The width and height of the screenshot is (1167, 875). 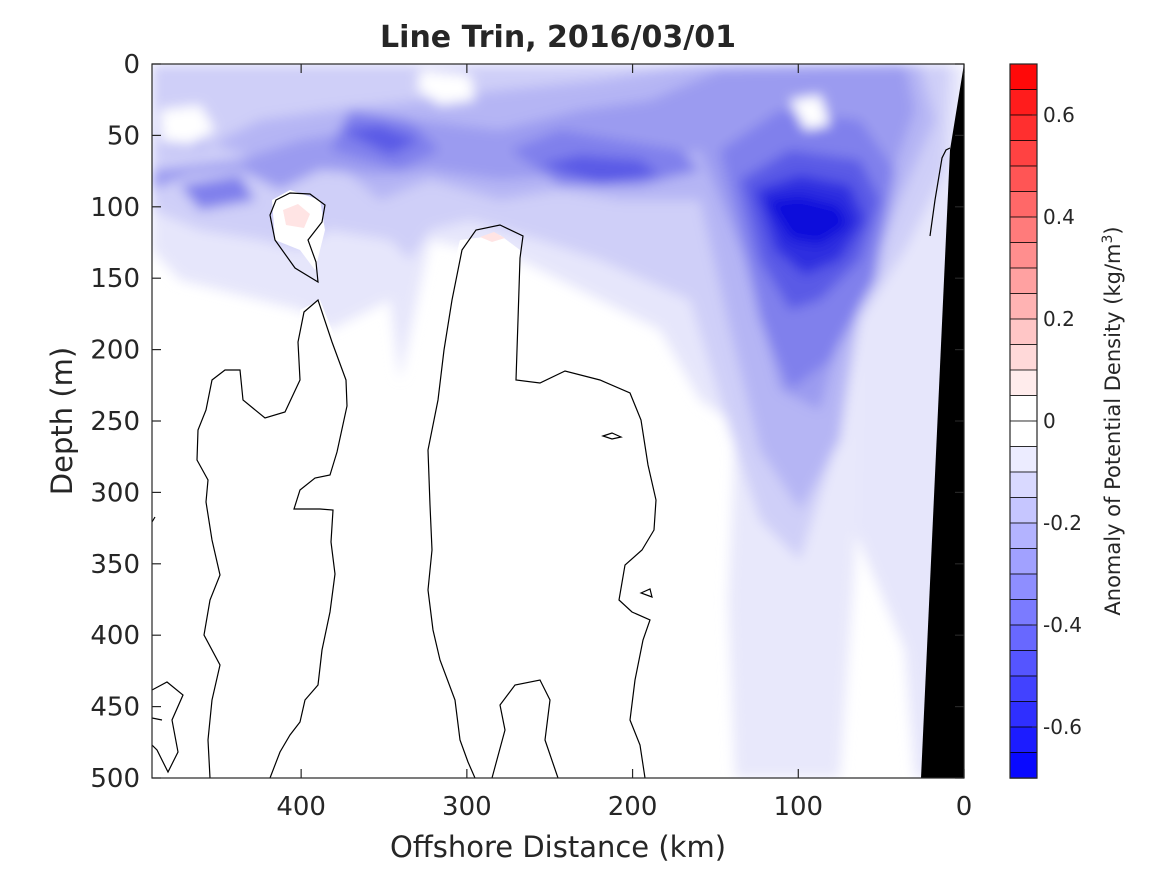 I want to click on bathymetry-mask, so click(x=942, y=421).